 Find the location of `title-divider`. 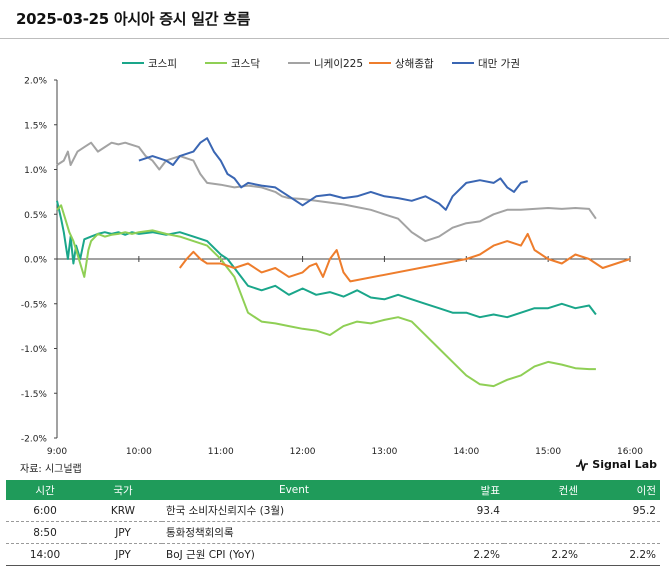

title-divider is located at coordinates (334, 38).